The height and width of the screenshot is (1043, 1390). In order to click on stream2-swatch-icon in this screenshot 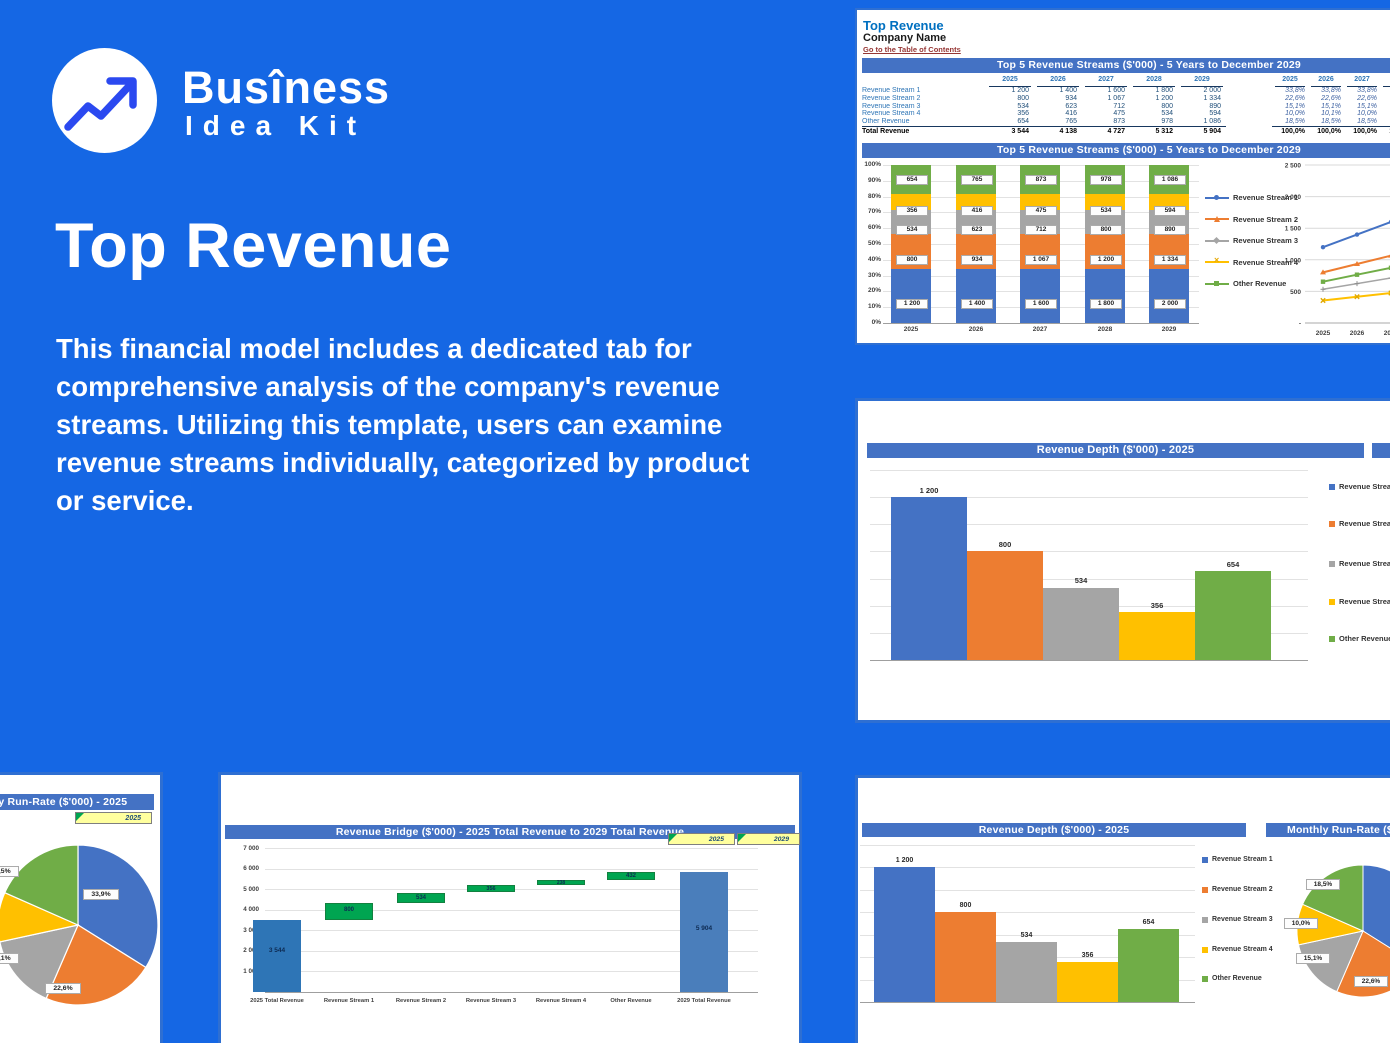, I will do `click(1205, 889)`.